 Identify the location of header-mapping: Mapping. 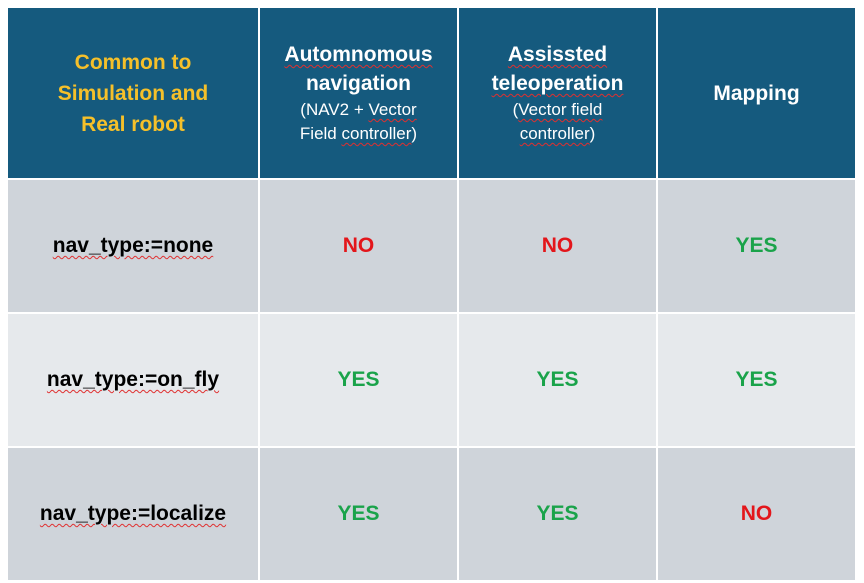
(756, 93).